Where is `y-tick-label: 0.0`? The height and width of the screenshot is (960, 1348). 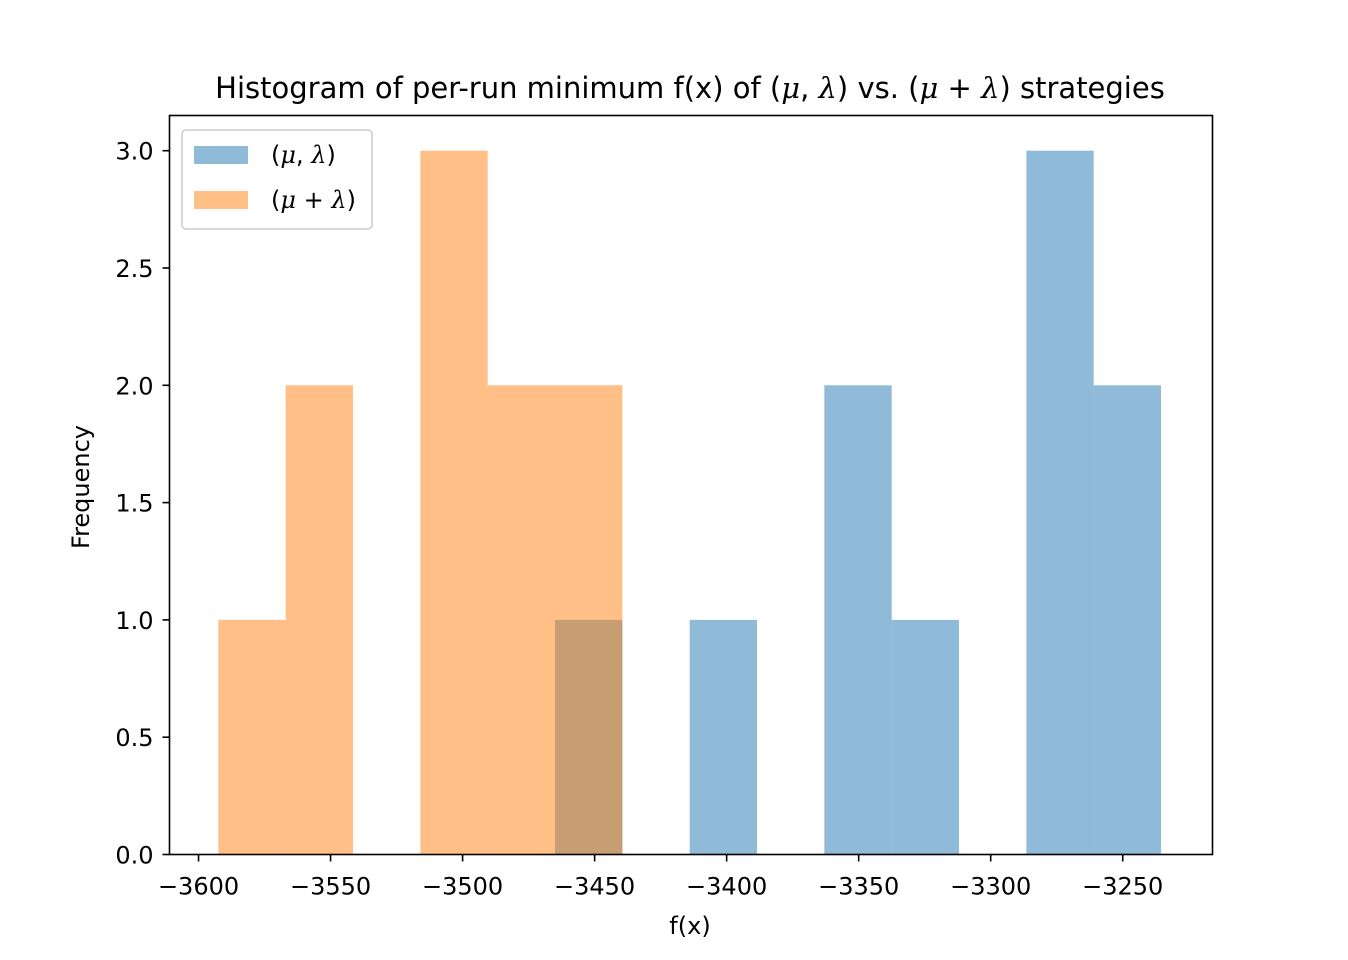
y-tick-label: 0.0 is located at coordinates (134, 856).